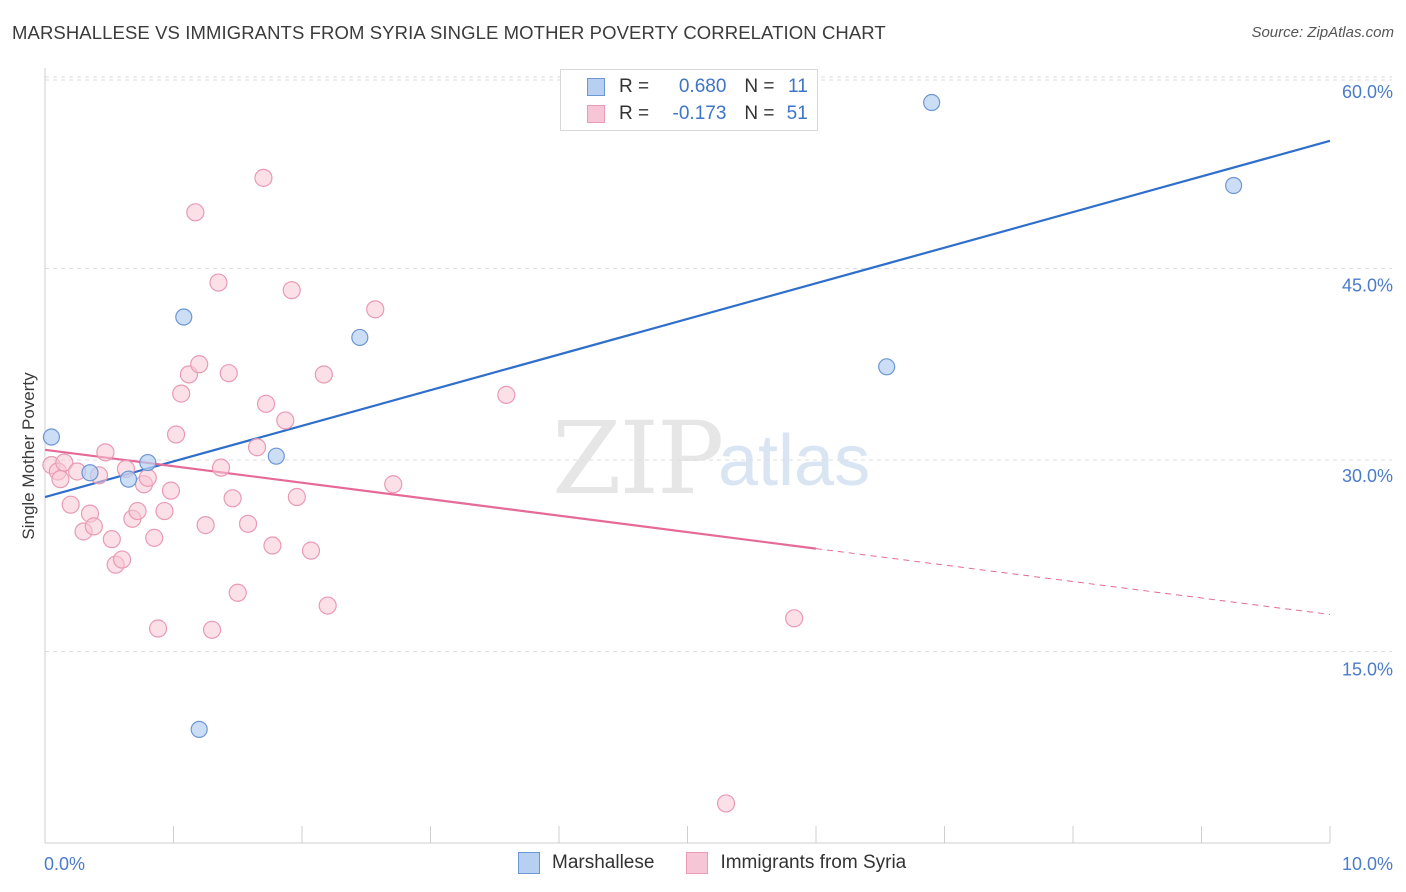  What do you see at coordinates (813, 862) in the screenshot?
I see `legend-label-syria: Immigrants from Syria` at bounding box center [813, 862].